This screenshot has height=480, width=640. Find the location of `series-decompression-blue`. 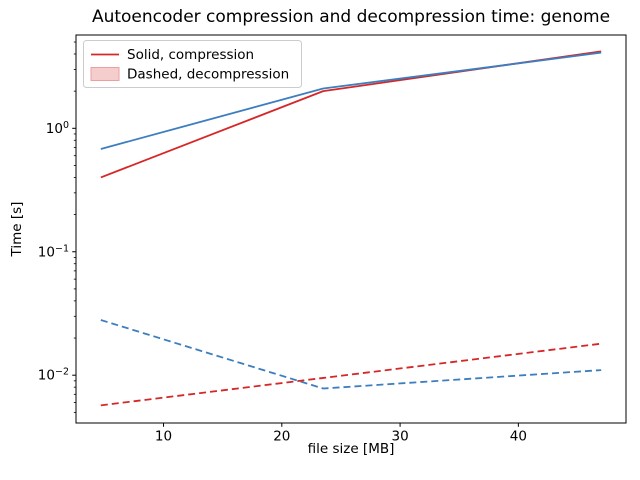

series-decompression-blue is located at coordinates (351, 354).